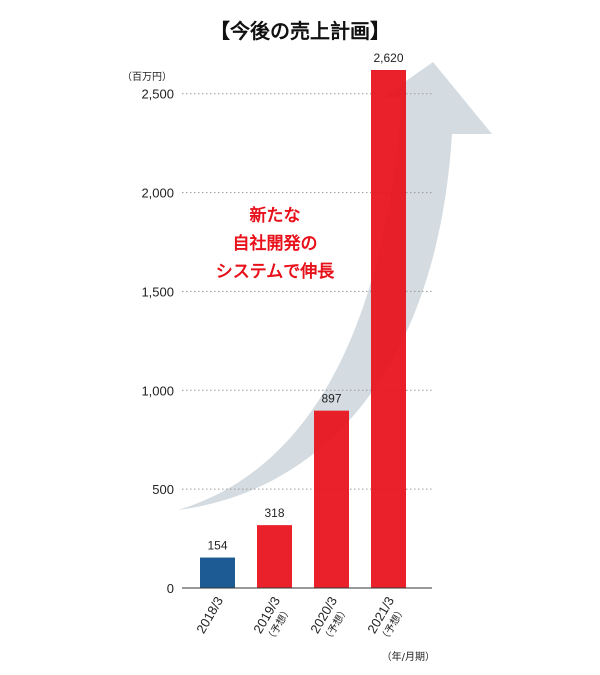 Image resolution: width=600 pixels, height=675 pixels. I want to click on x-category-group: 2021/3（予想）, so click(386, 619).